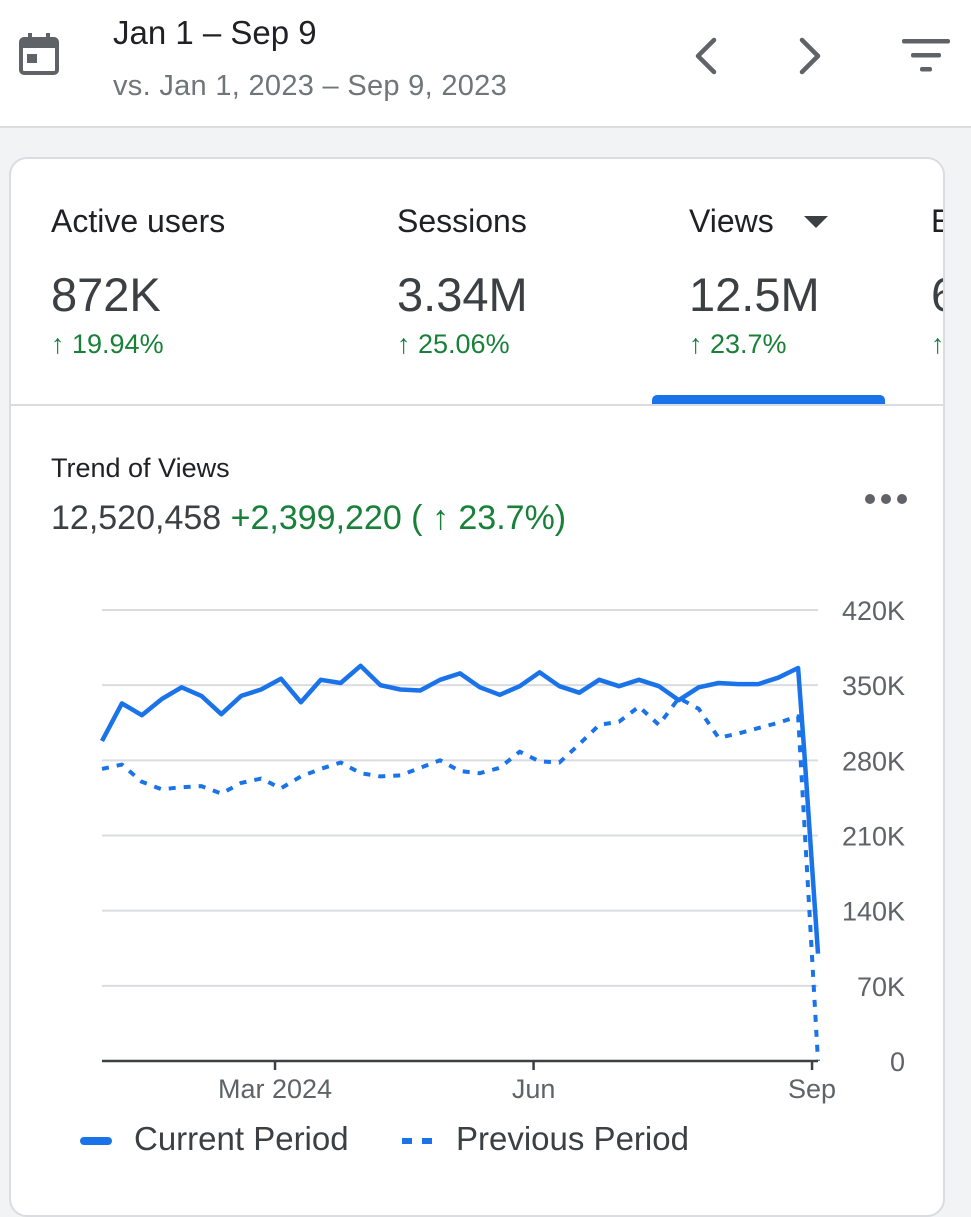 Image resolution: width=971 pixels, height=1217 pixels. Describe the element at coordinates (310, 86) in the screenshot. I see `comparison-range: vs. Jan 1, 2023 – Sep 9, 2023` at that location.